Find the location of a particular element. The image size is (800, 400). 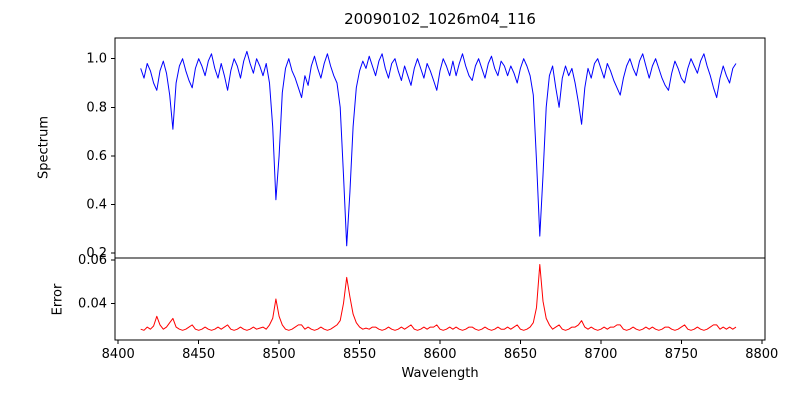

svg-text: 8450 is located at coordinates (198, 354).